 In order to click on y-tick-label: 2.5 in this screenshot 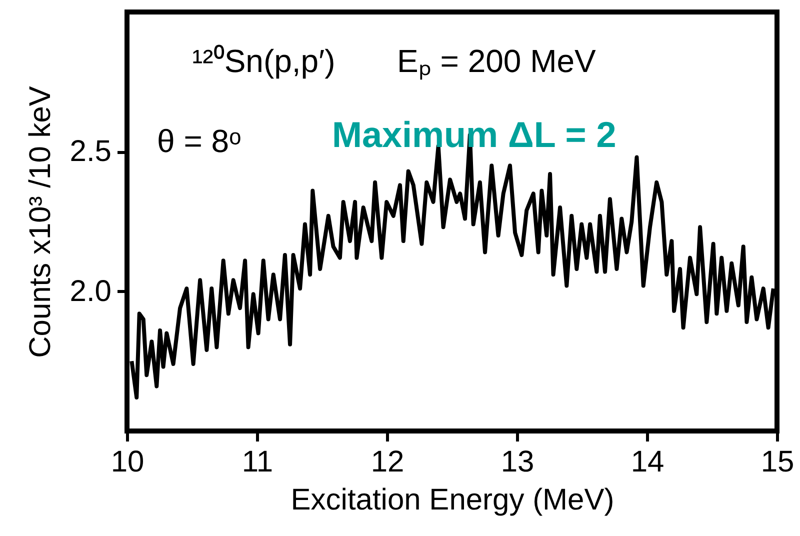, I will do `click(91, 151)`.